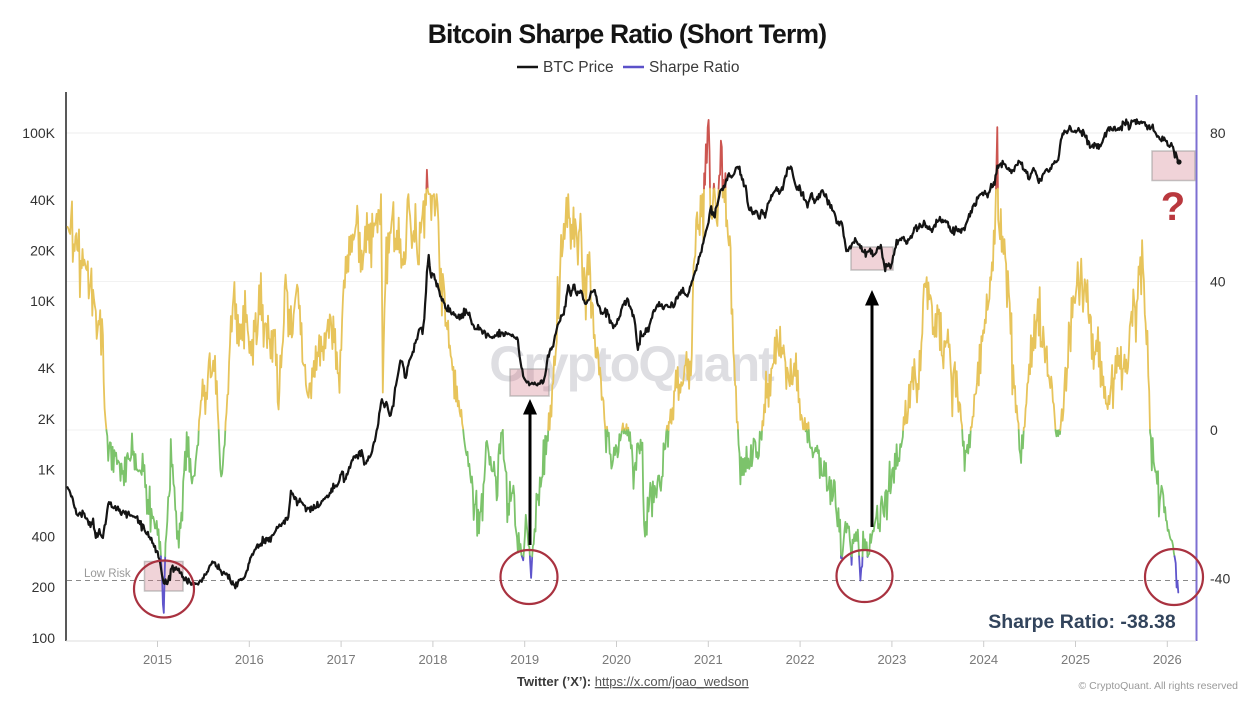  Describe the element at coordinates (983, 659) in the screenshot. I see `svg-text: 2024` at that location.